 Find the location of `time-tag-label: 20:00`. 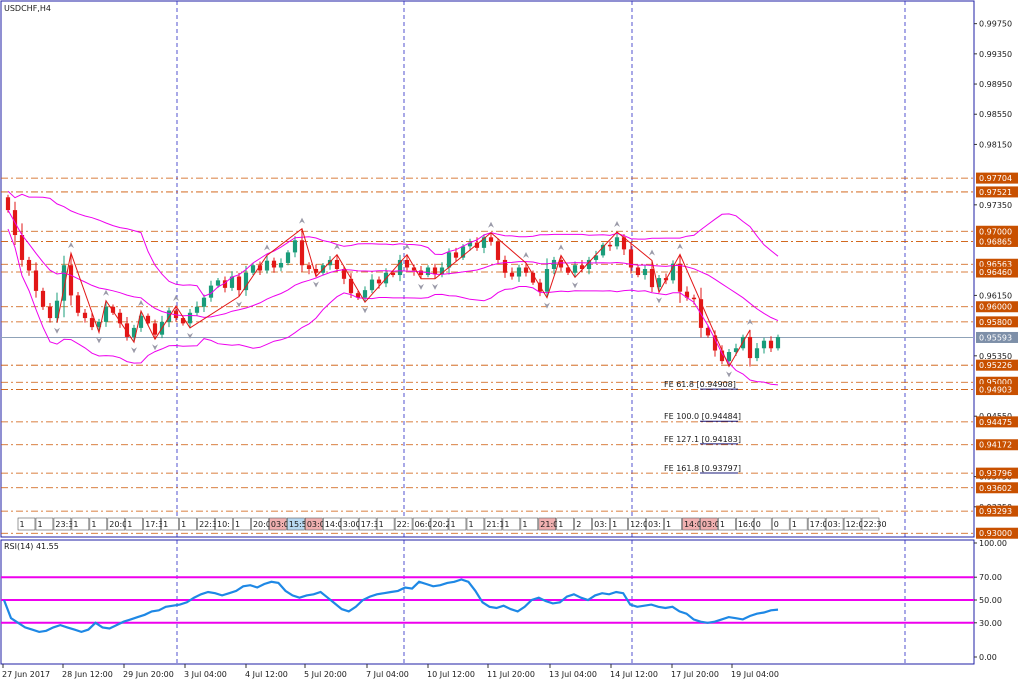

time-tag-label: 20:00 is located at coordinates (264, 524).